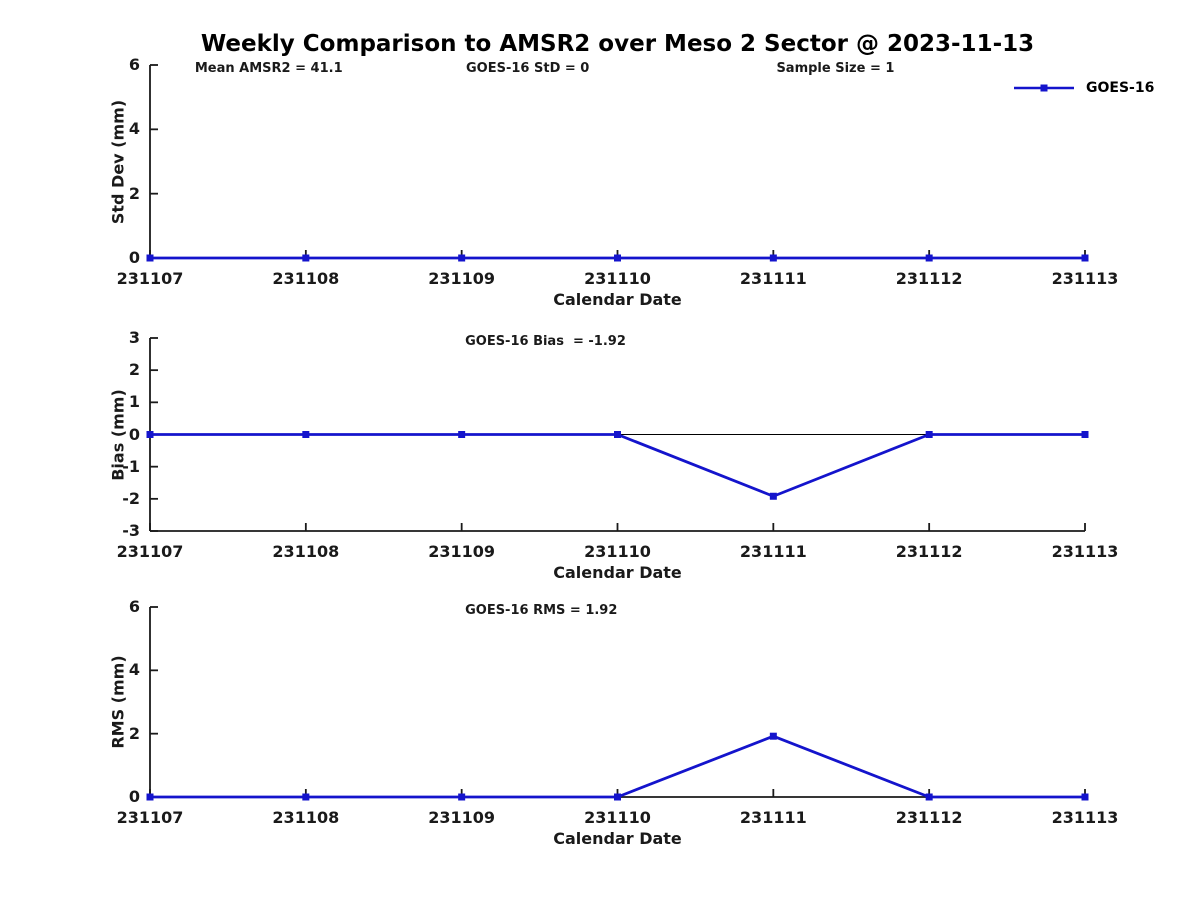 This screenshot has height=900, width=1200. I want to click on std-dev-yaxis-label: Std Dev (mm), so click(118, 161).